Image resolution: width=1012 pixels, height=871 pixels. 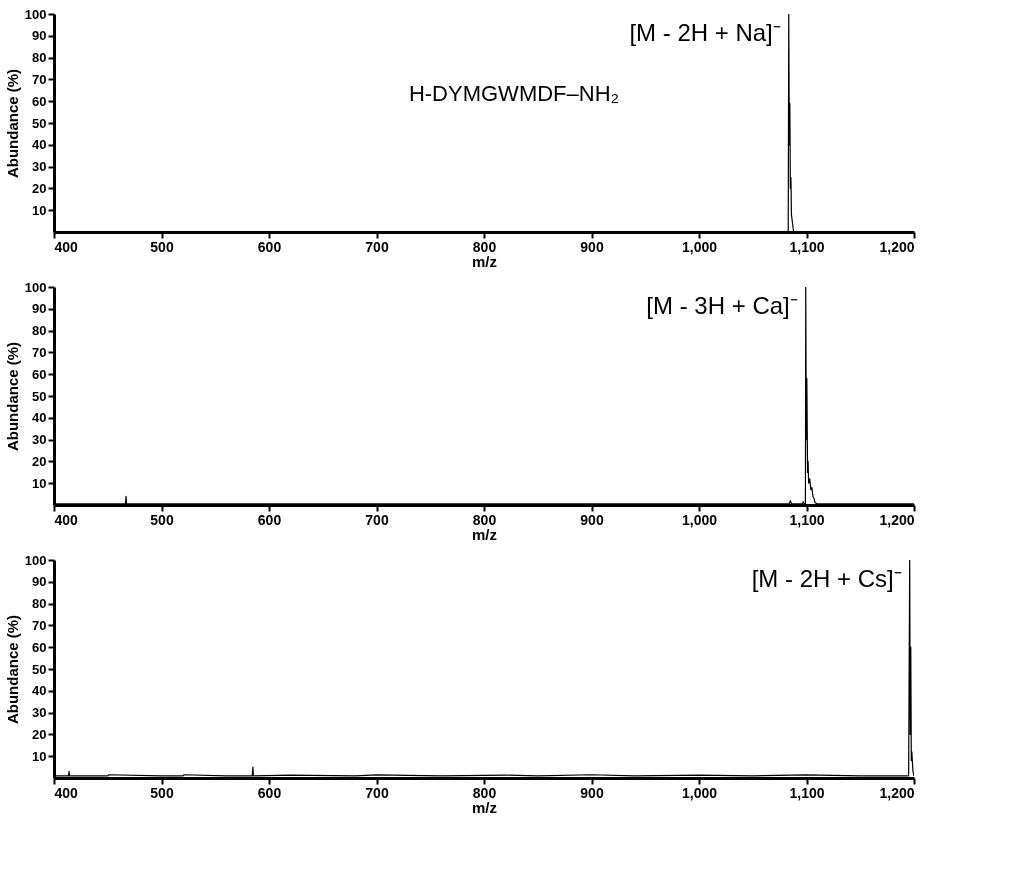 I want to click on annotation: [M - 2H + Cs]⁻, so click(x=826, y=578).